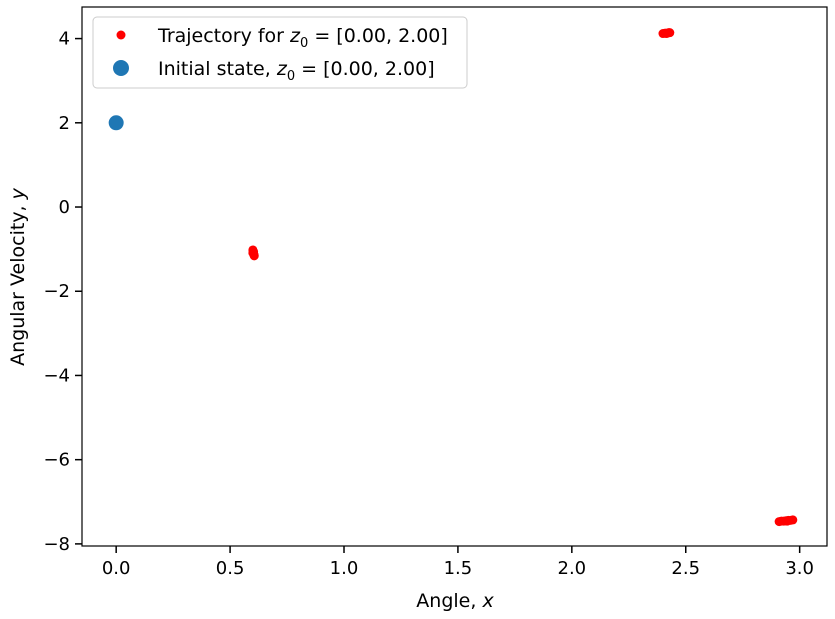  Describe the element at coordinates (56, 544) in the screenshot. I see `y-tick-label: −8` at that location.